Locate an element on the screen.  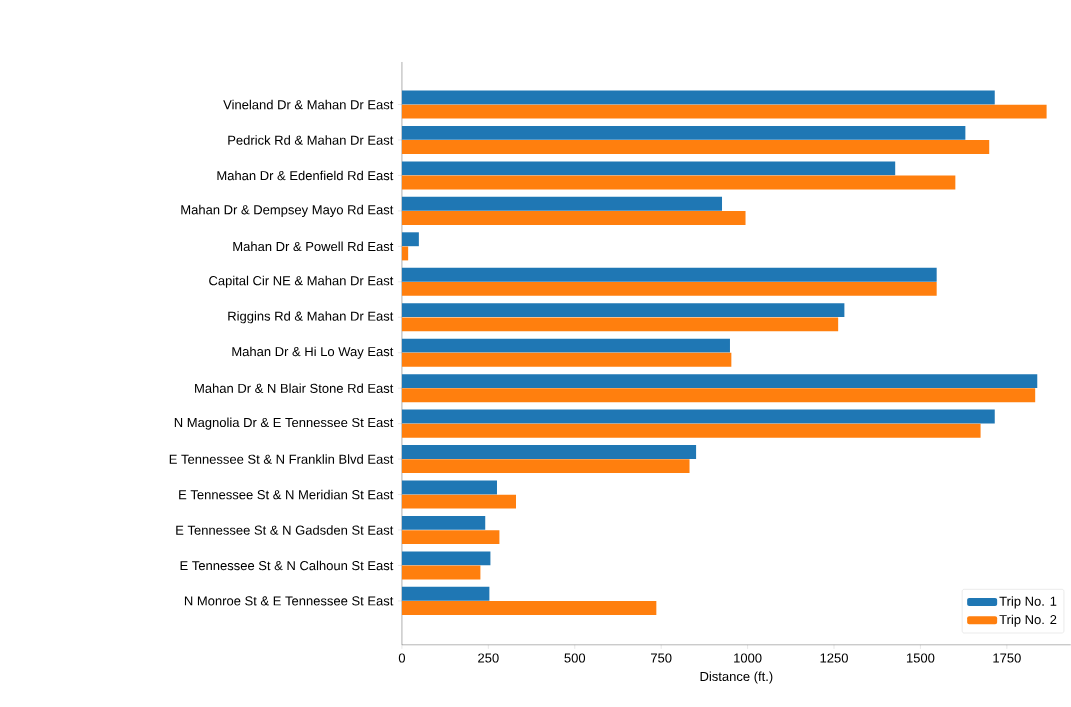
y-tick-label: Pedrick Rd & Mahan Dr East is located at coordinates (311, 140).